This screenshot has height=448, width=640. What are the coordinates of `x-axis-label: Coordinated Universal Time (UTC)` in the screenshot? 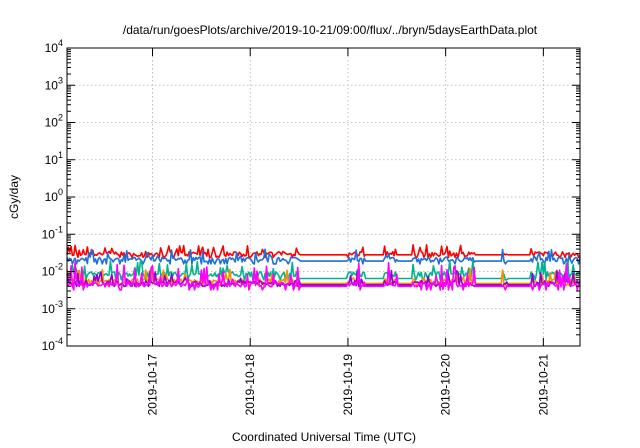 It's located at (324, 437).